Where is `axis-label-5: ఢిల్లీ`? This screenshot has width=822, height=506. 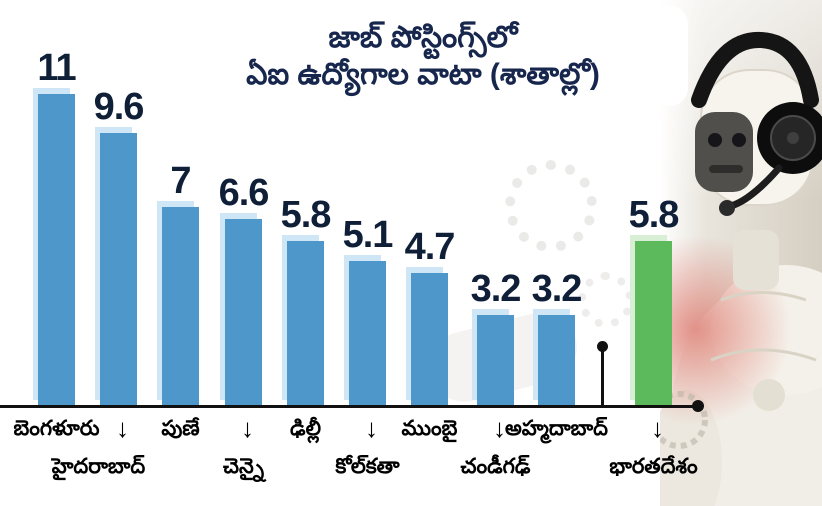
axis-label-5: ఢిల్లీ is located at coordinates (305, 428).